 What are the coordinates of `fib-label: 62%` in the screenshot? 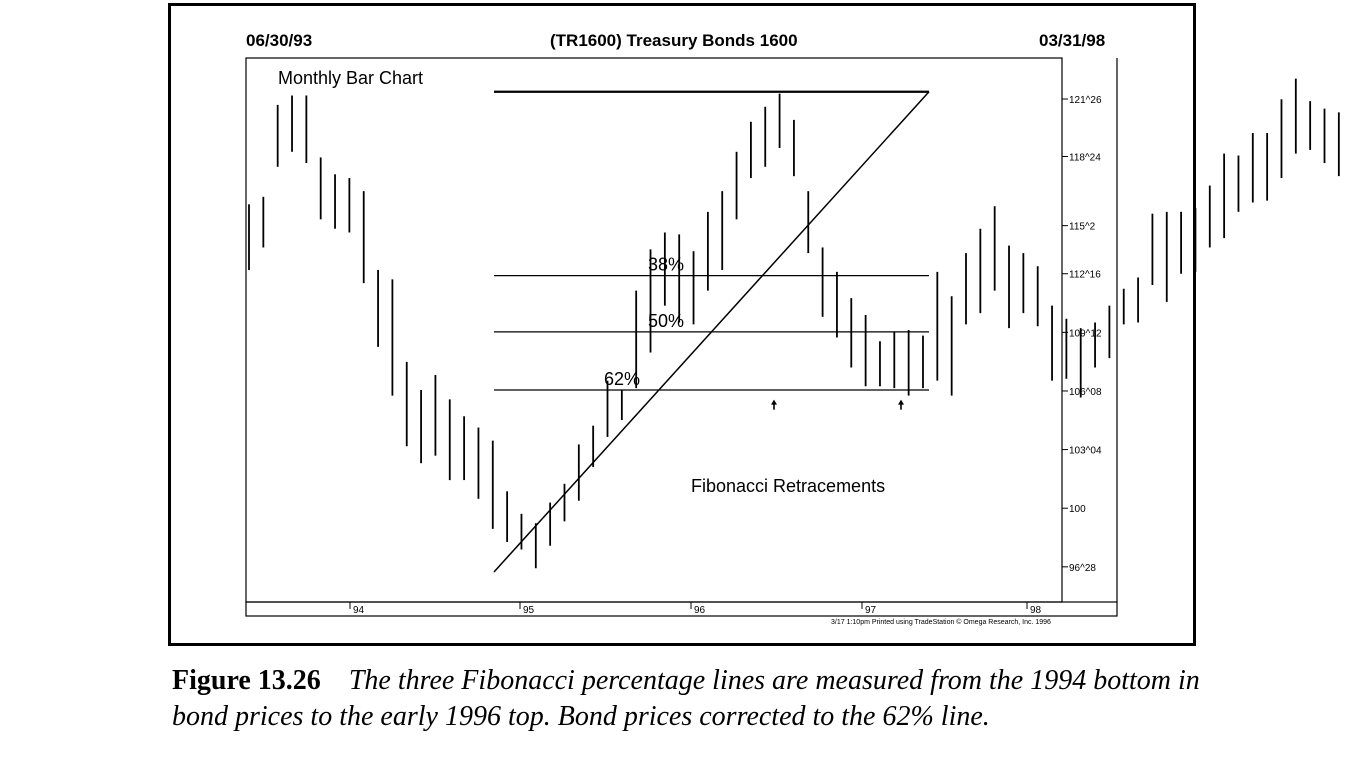 It's located at (622, 379).